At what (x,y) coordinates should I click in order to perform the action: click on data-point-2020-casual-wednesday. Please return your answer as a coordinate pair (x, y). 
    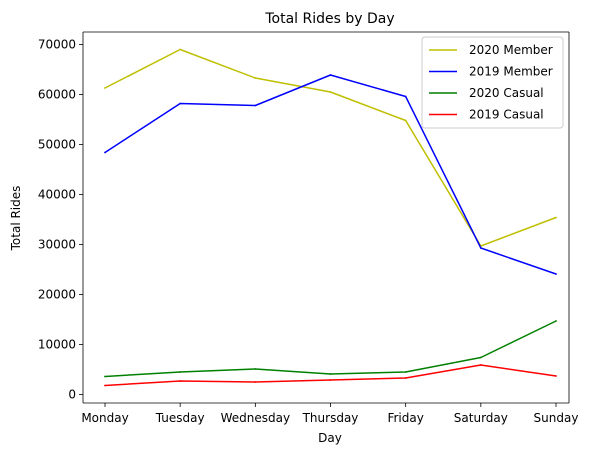
    Looking at the image, I should click on (255, 369).